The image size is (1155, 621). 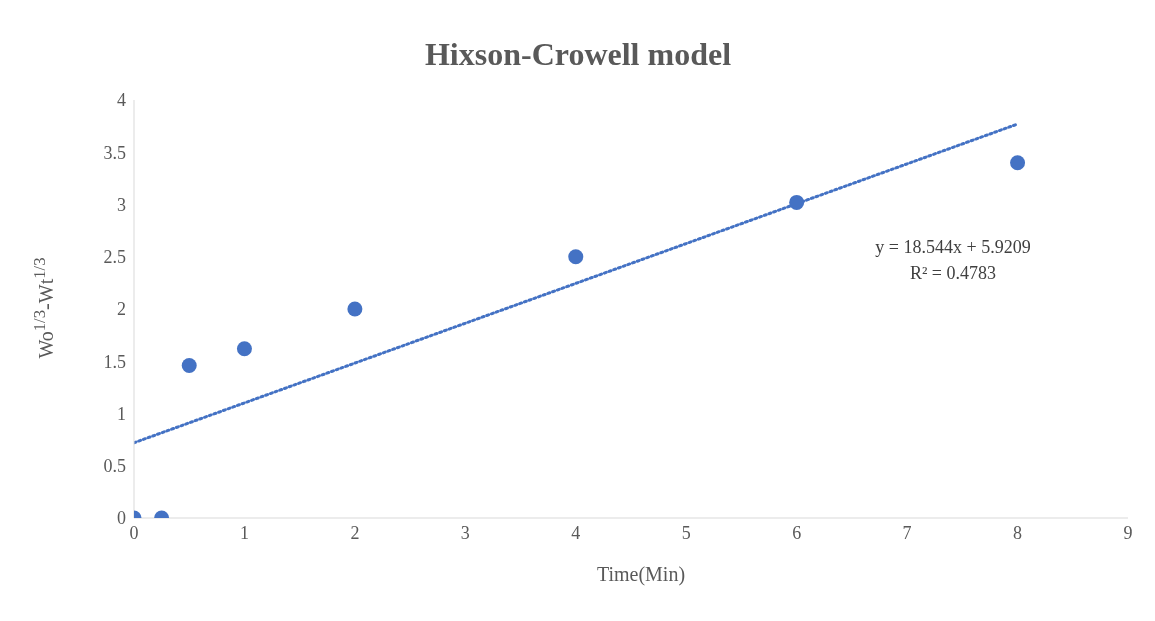 What do you see at coordinates (121, 204) in the screenshot?
I see `y-tick-label: 3` at bounding box center [121, 204].